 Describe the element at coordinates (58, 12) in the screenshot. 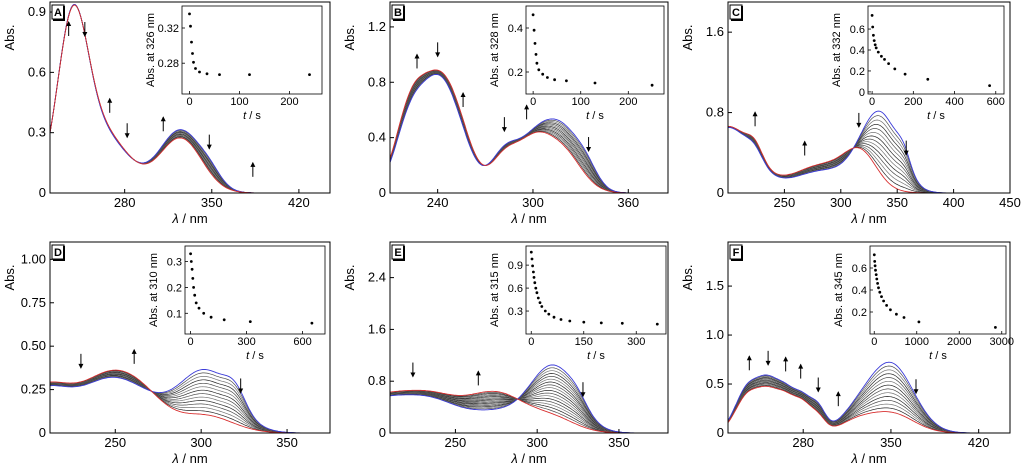

I see `panel-label-A: A` at that location.